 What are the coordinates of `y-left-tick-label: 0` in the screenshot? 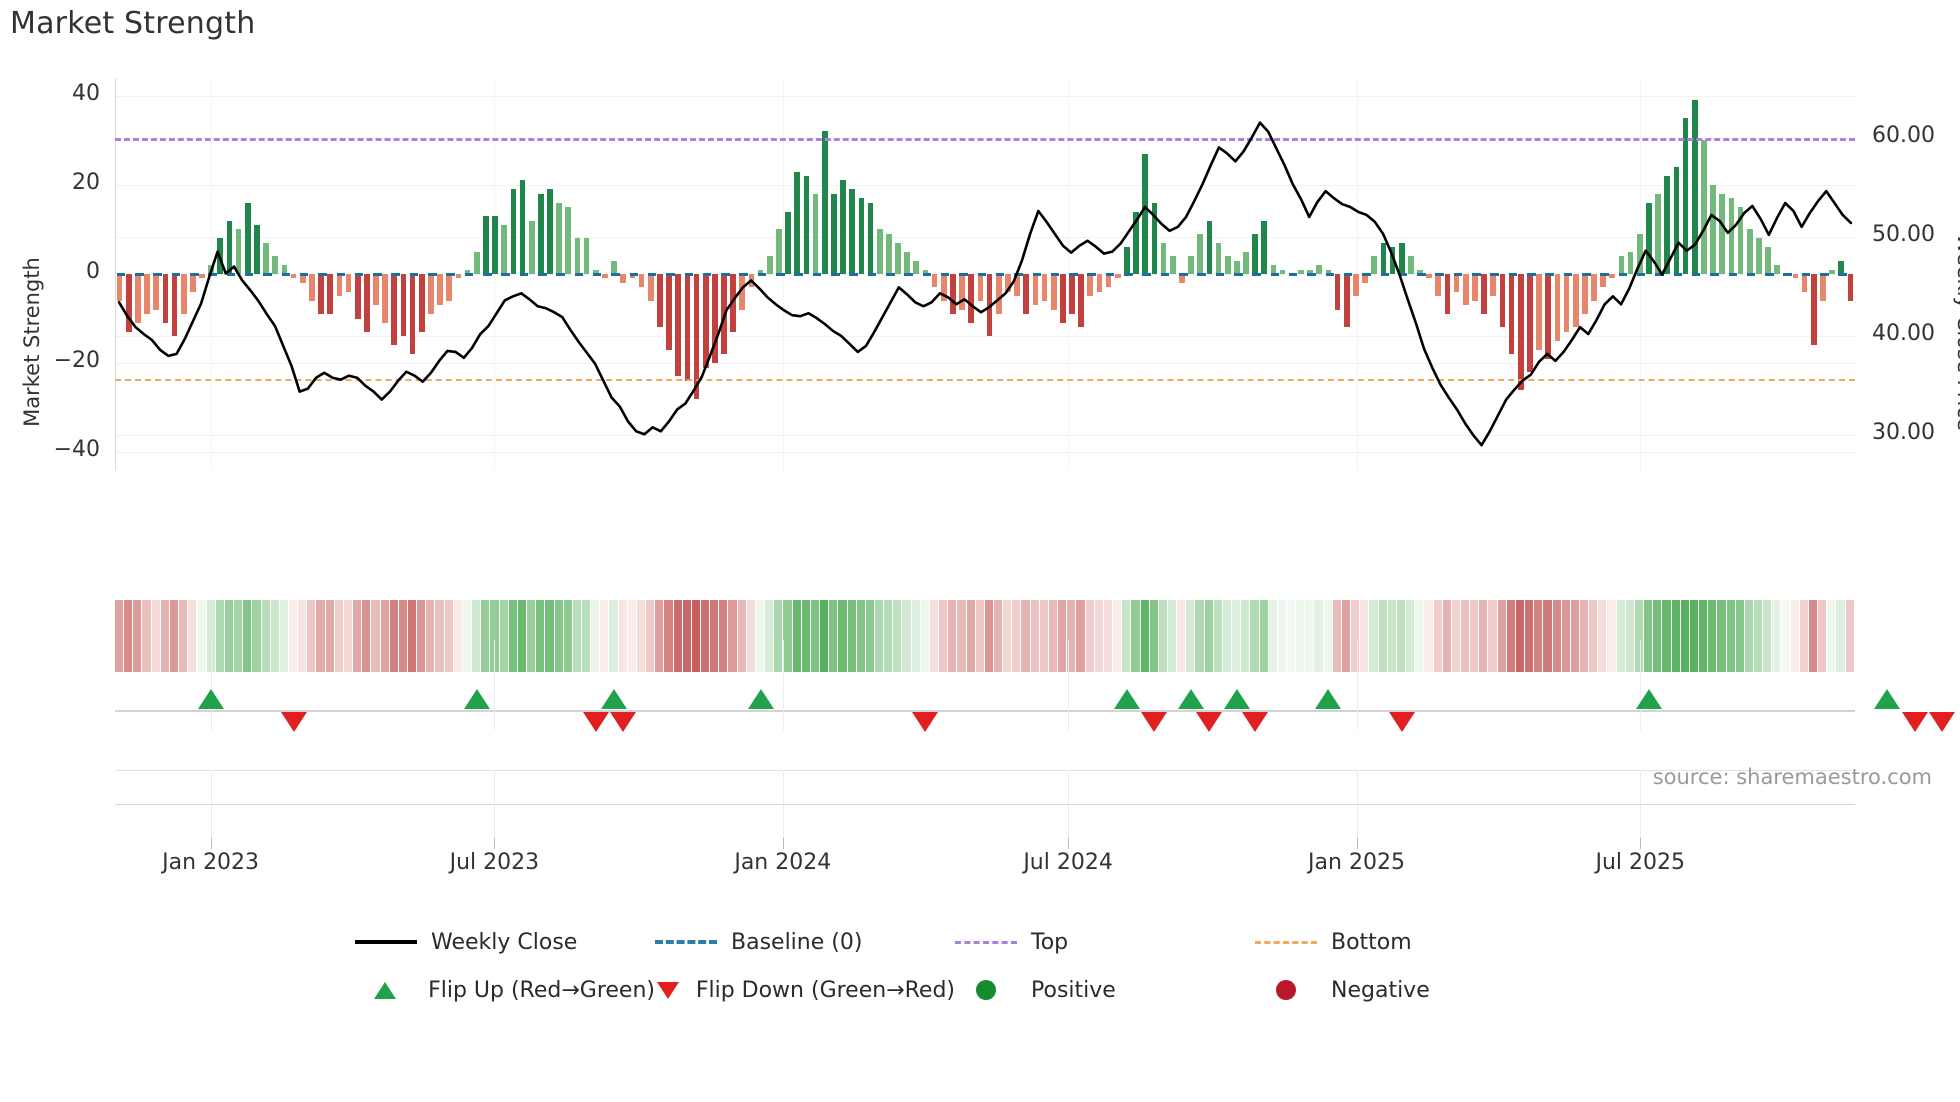 It's located at (93, 271).